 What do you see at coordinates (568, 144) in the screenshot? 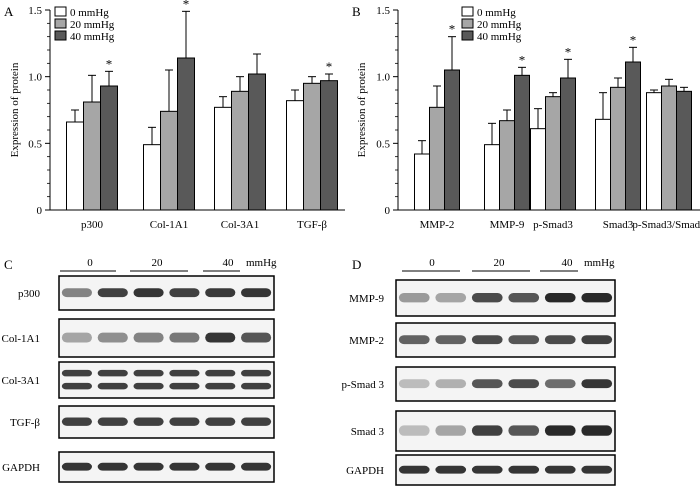
I see `bar-p-Smad3-40mmHg` at bounding box center [568, 144].